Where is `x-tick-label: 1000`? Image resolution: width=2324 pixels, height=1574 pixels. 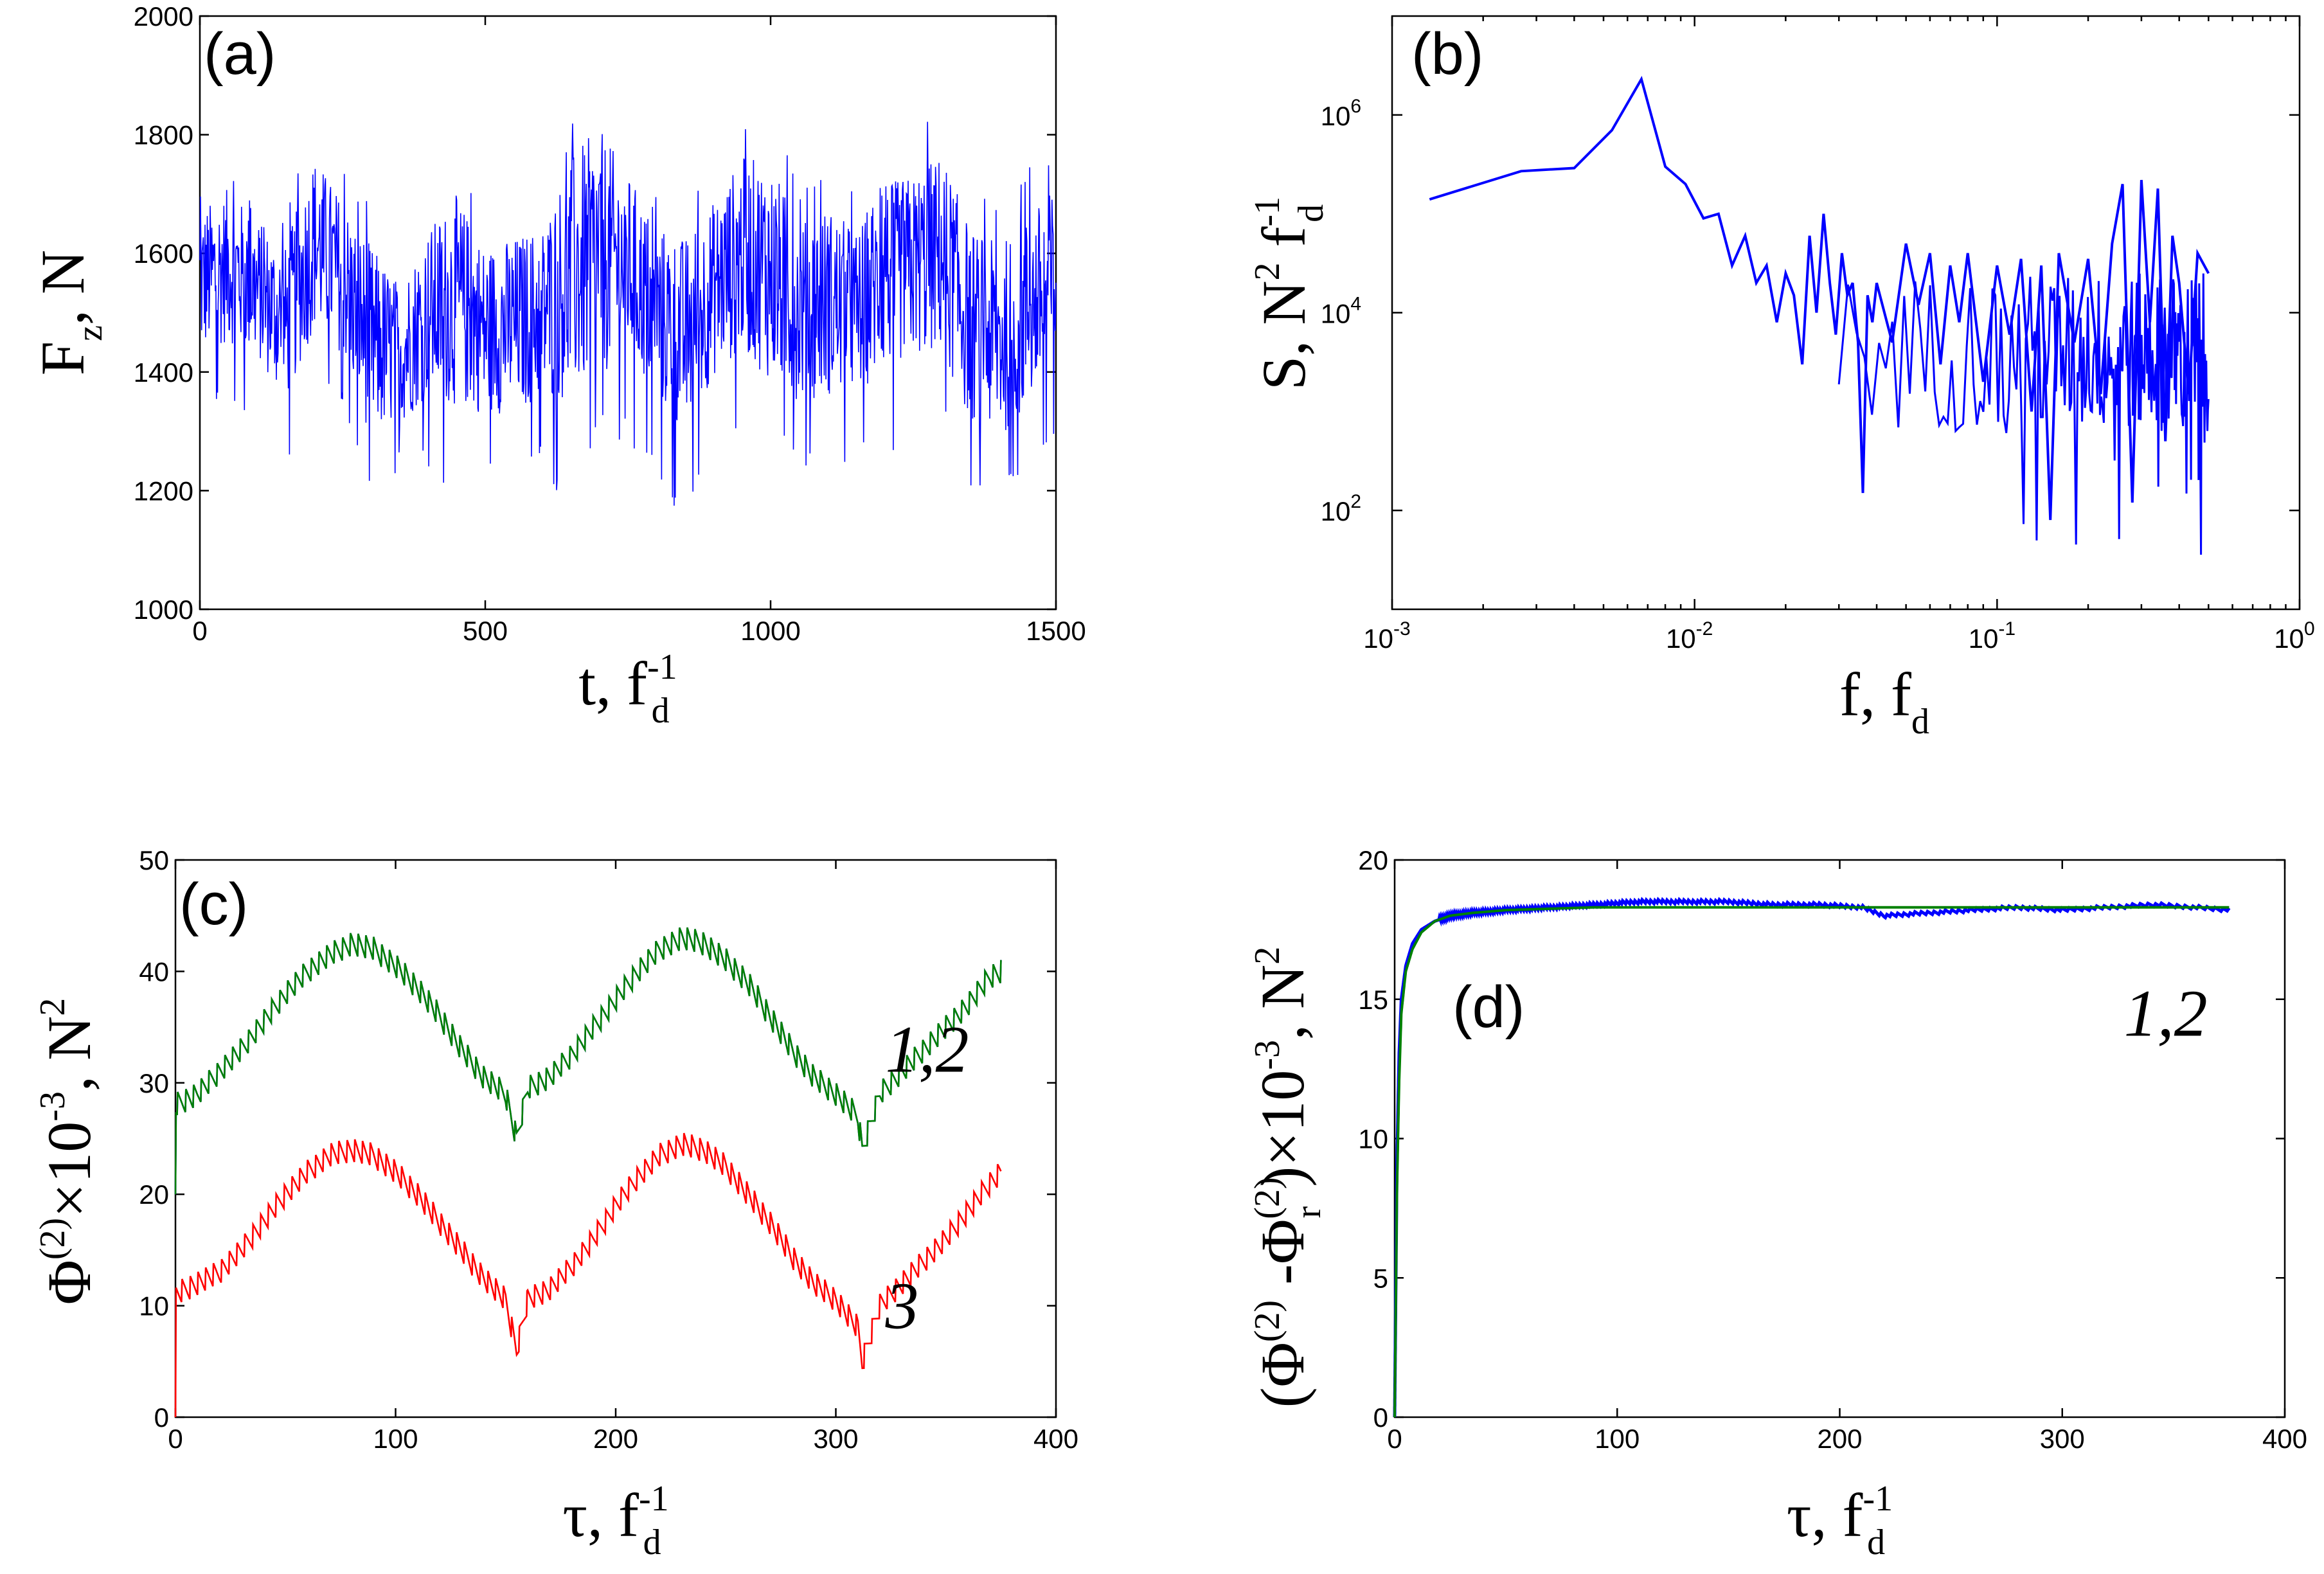
x-tick-label: 1000 is located at coordinates (770, 631).